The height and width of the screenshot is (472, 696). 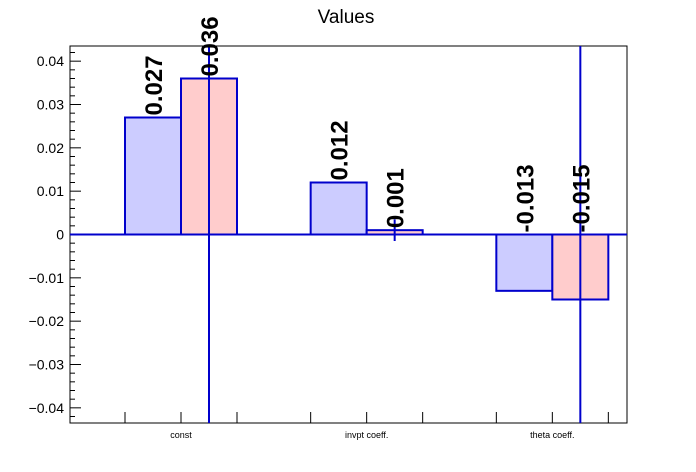 I want to click on y-tick-label: 0.04, so click(x=50, y=61).